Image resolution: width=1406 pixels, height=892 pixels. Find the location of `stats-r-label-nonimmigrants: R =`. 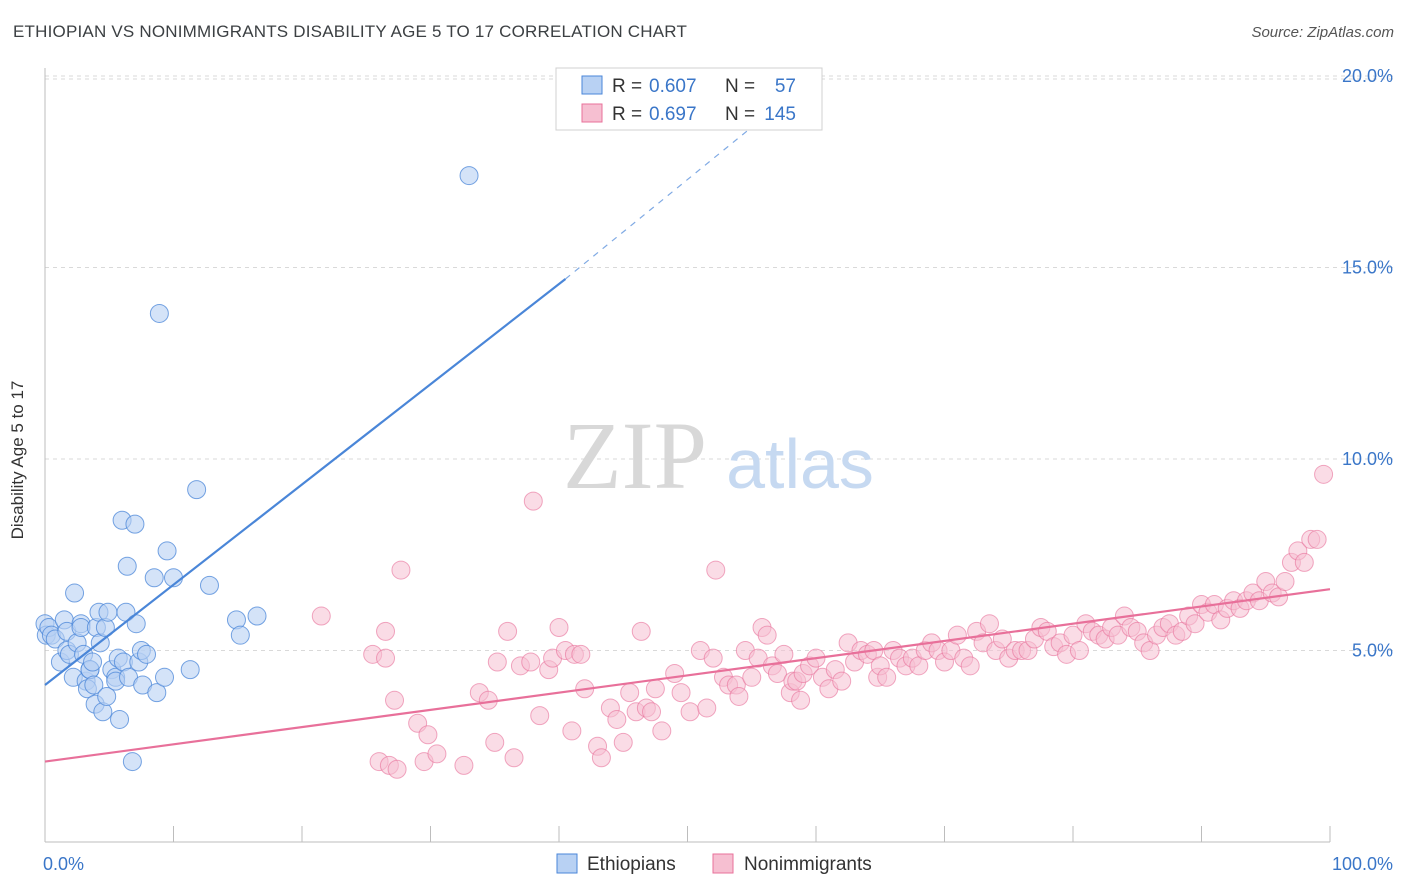

stats-r-label-nonimmigrants: R = is located at coordinates (627, 114).